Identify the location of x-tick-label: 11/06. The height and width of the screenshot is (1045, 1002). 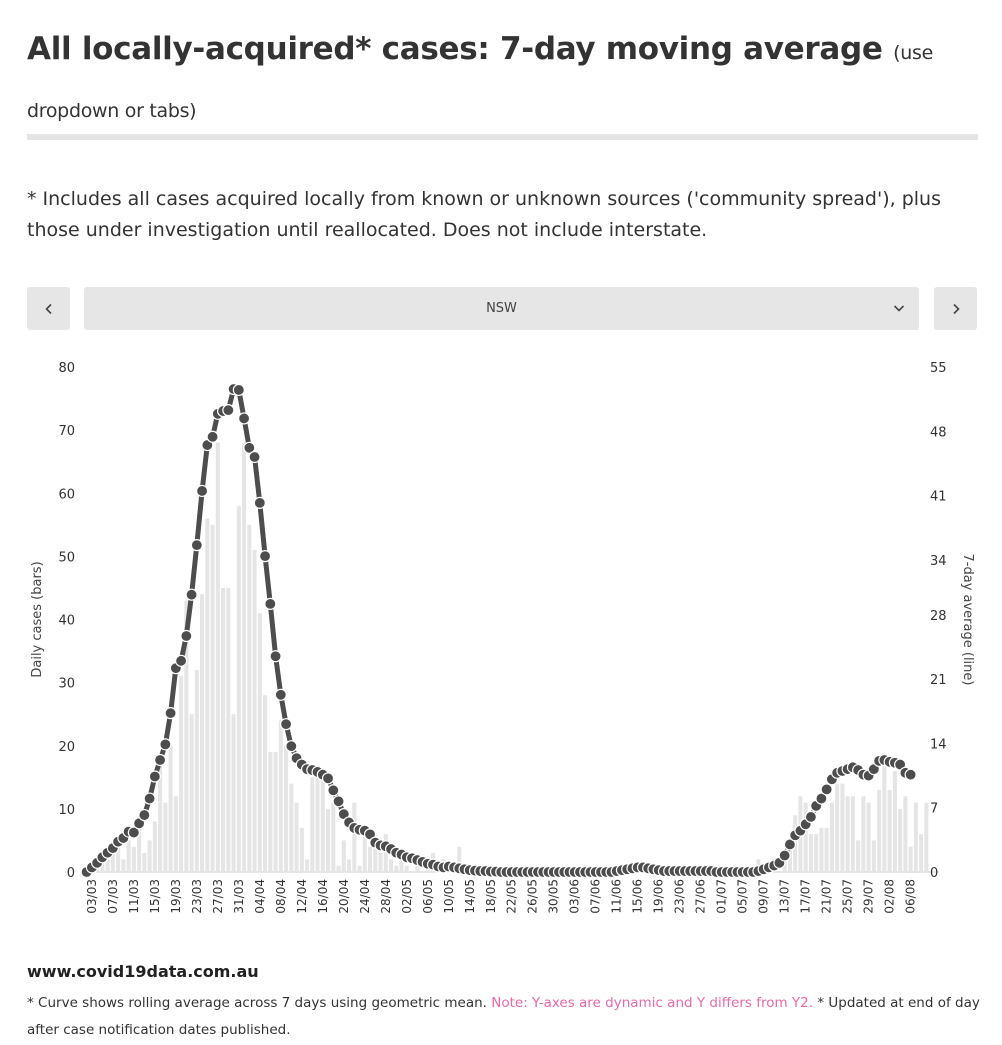
(617, 896).